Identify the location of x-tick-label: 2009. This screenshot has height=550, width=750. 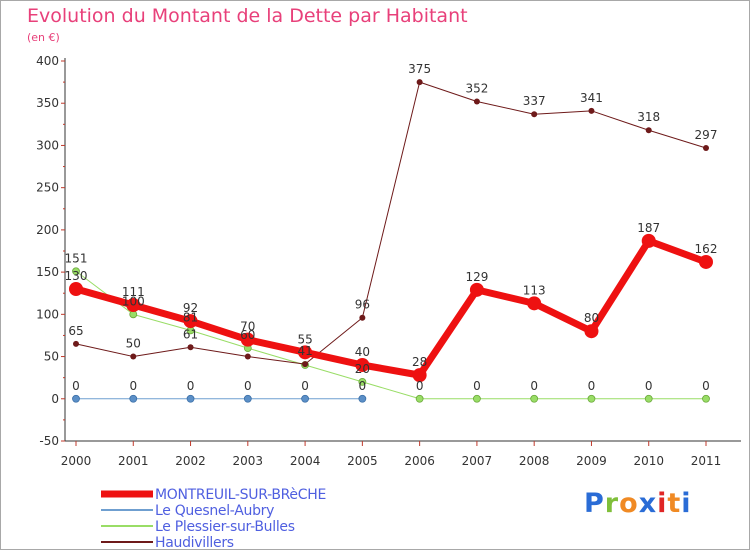
(591, 461).